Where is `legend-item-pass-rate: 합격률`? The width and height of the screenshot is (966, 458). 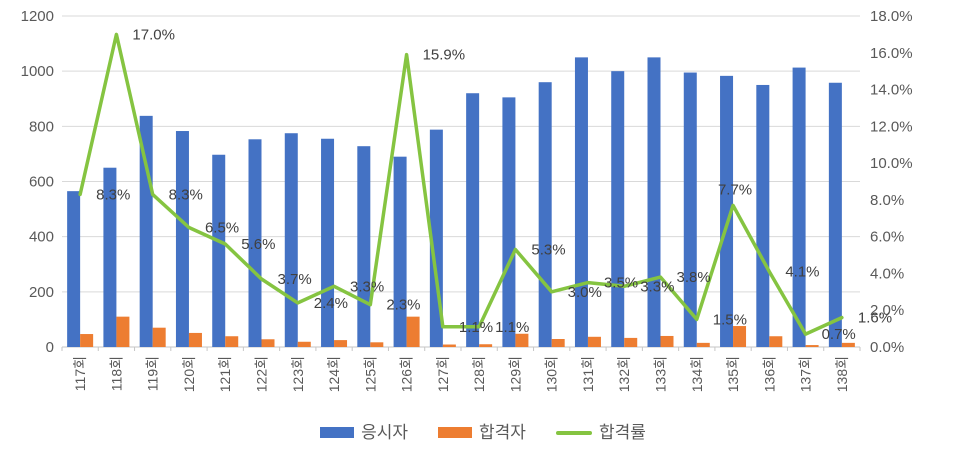 legend-item-pass-rate: 합격률 is located at coordinates (600, 432).